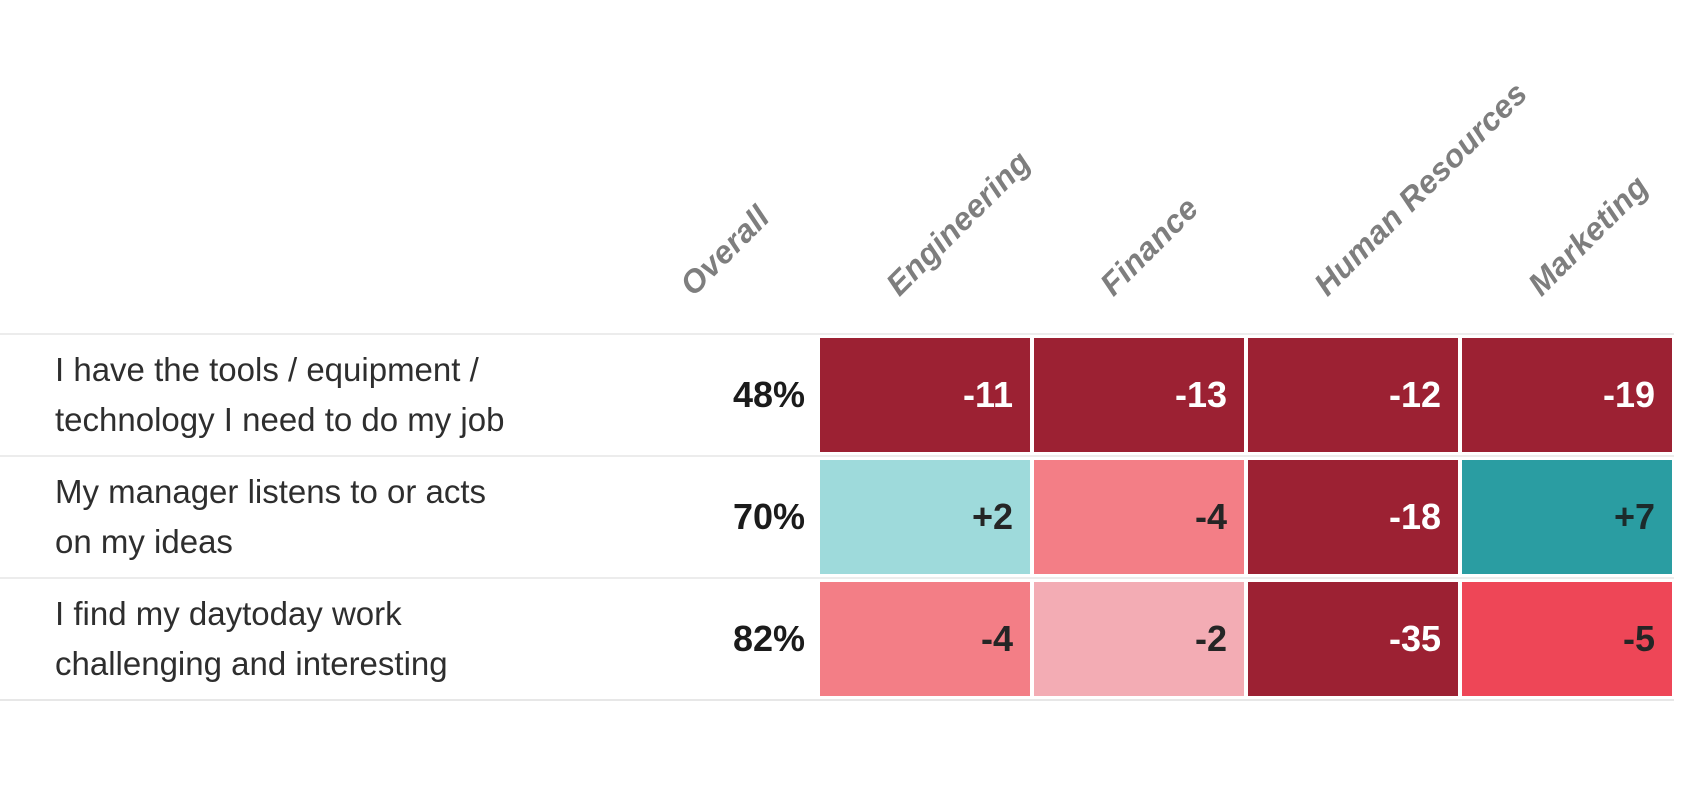 Image resolution: width=1700 pixels, height=800 pixels. I want to click on column-header-human-resources: Human Resources, so click(1420, 188).